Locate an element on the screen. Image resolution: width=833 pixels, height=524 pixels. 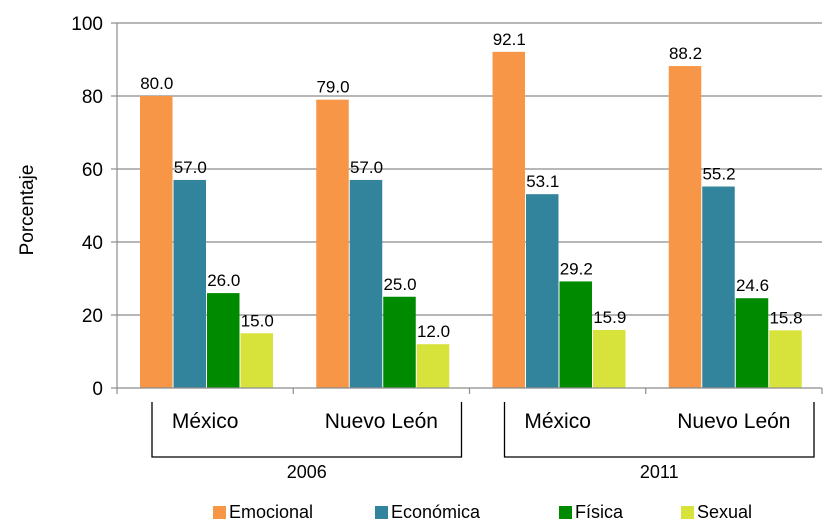
group-year-label: 2006 is located at coordinates (307, 472).